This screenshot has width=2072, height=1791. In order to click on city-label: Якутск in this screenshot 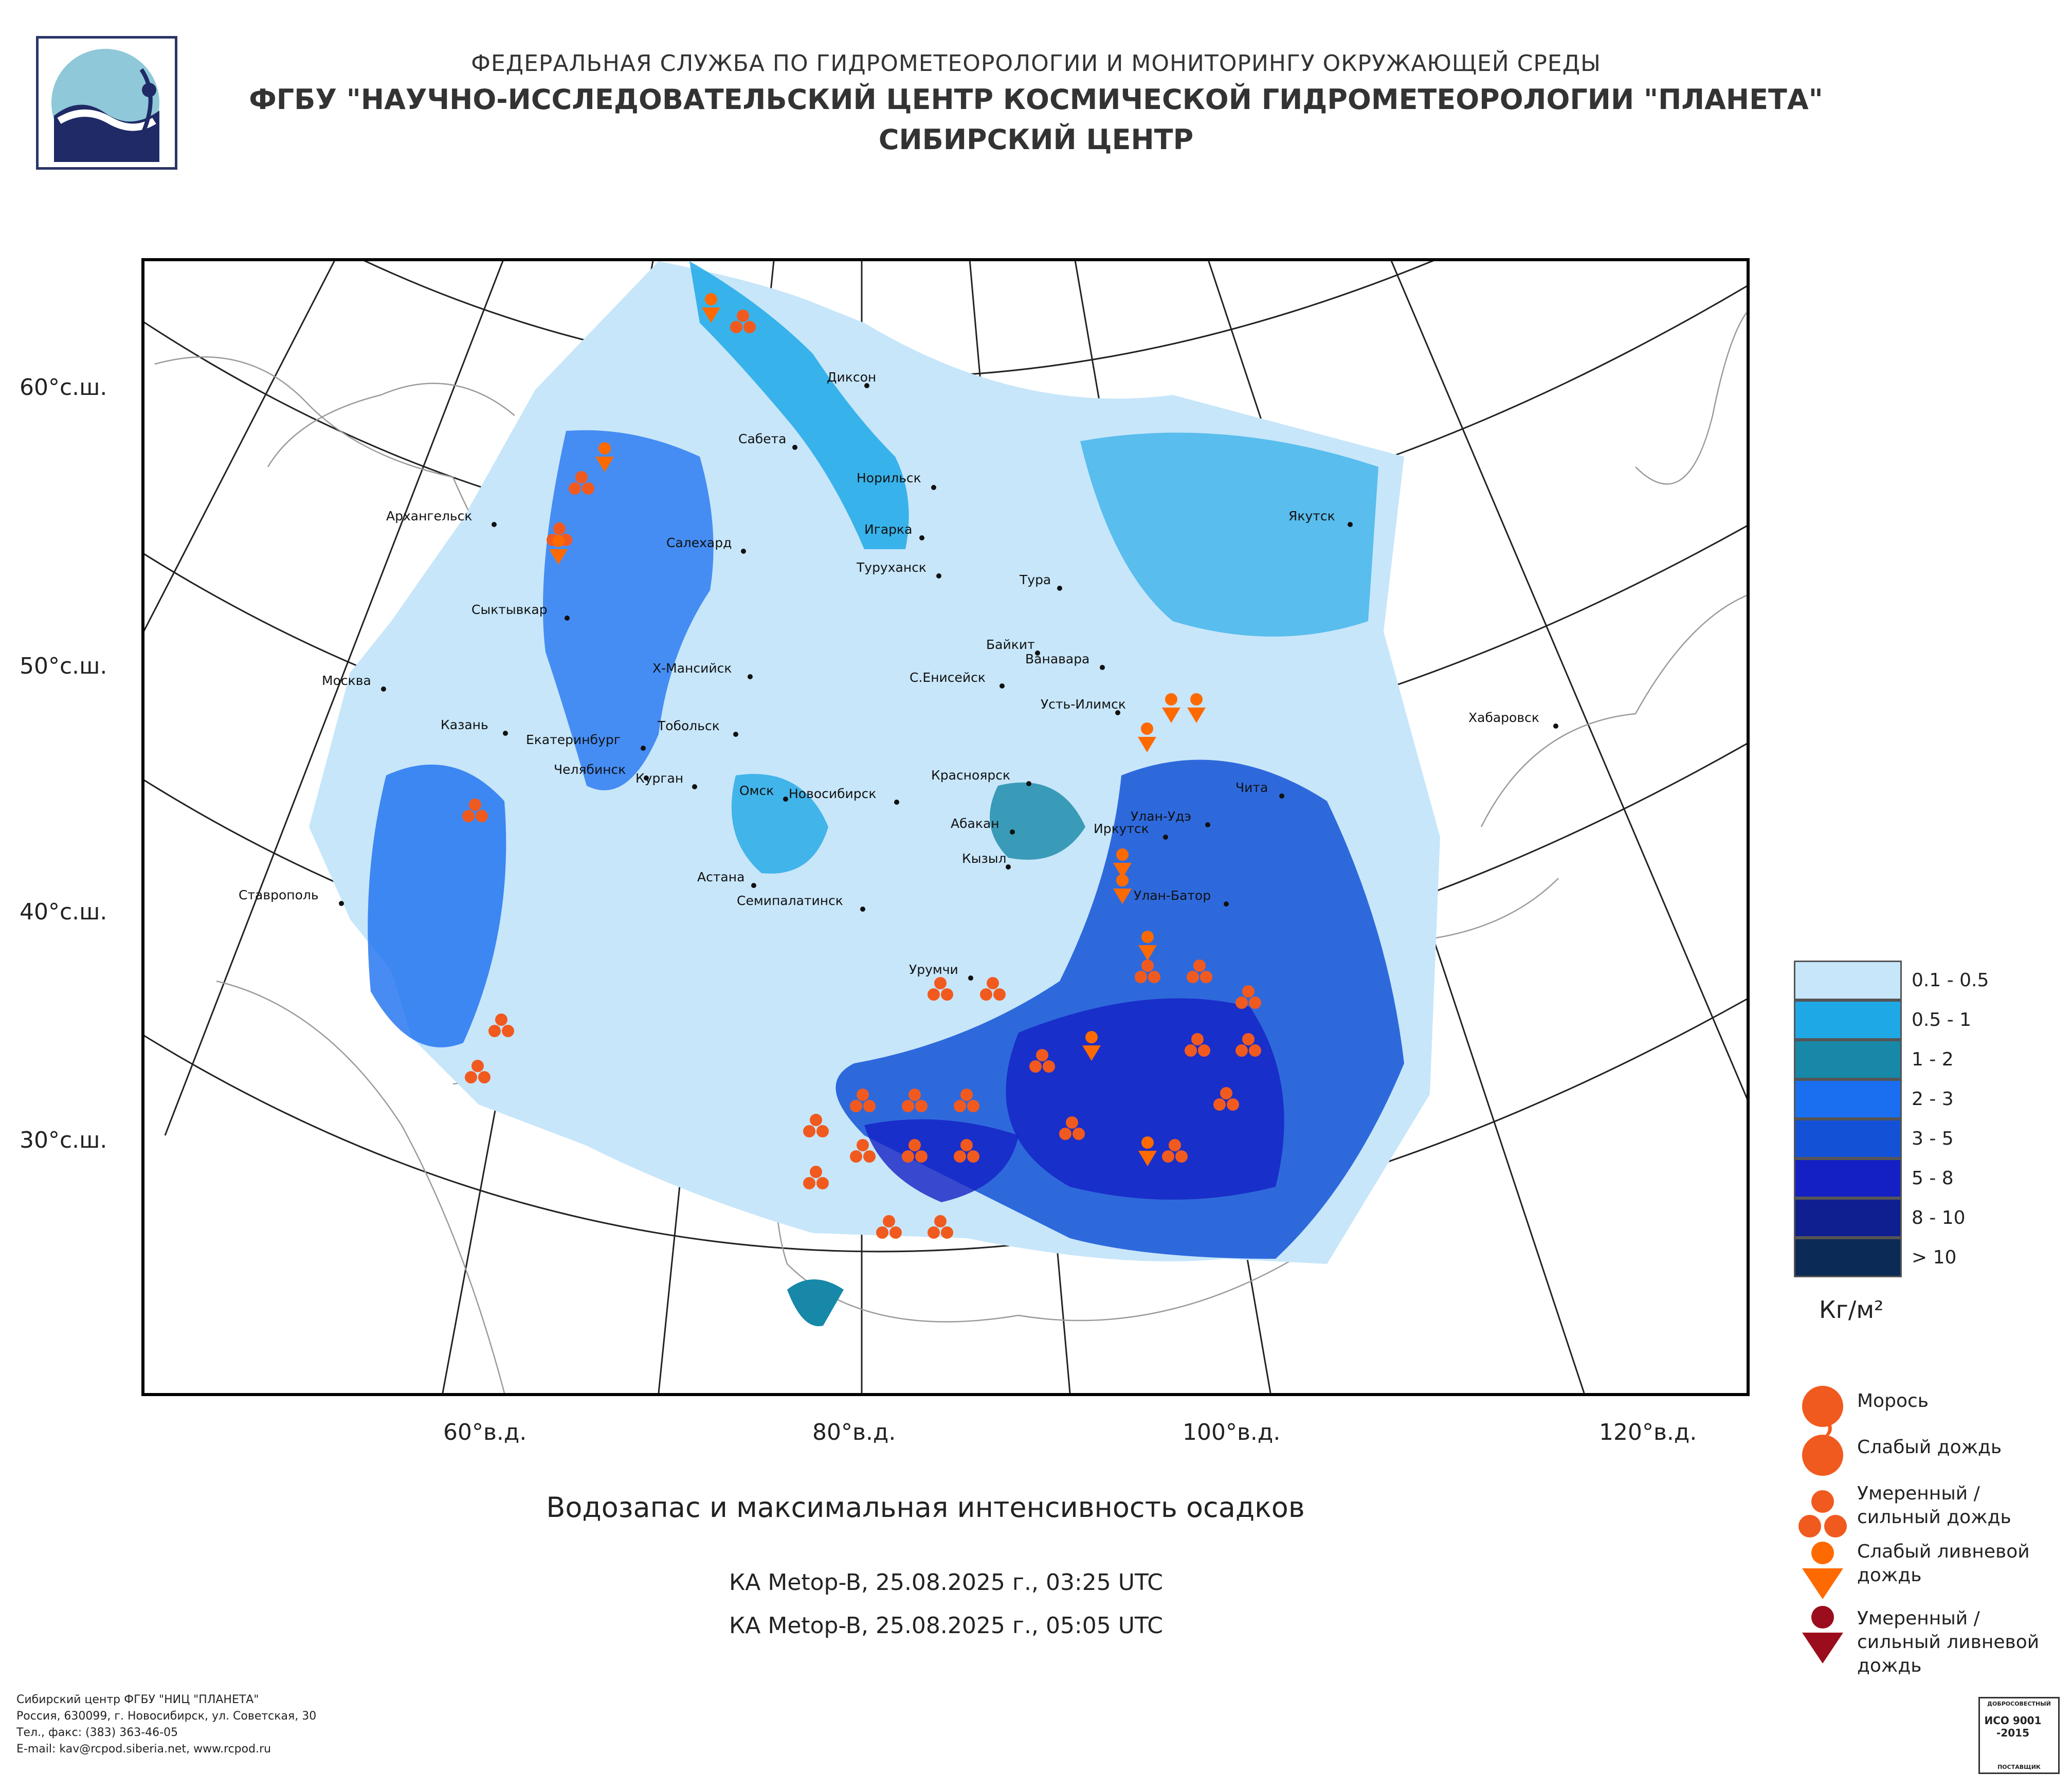, I will do `click(1311, 516)`.